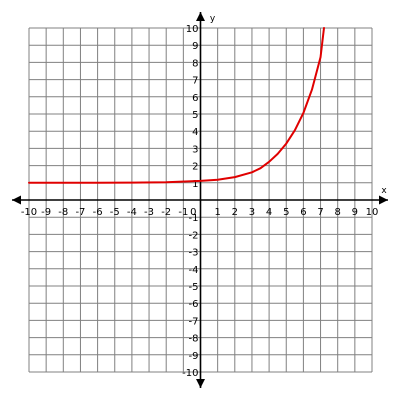 The width and height of the screenshot is (400, 400). What do you see at coordinates (195, 149) in the screenshot?
I see `y-tick-label: 3` at bounding box center [195, 149].